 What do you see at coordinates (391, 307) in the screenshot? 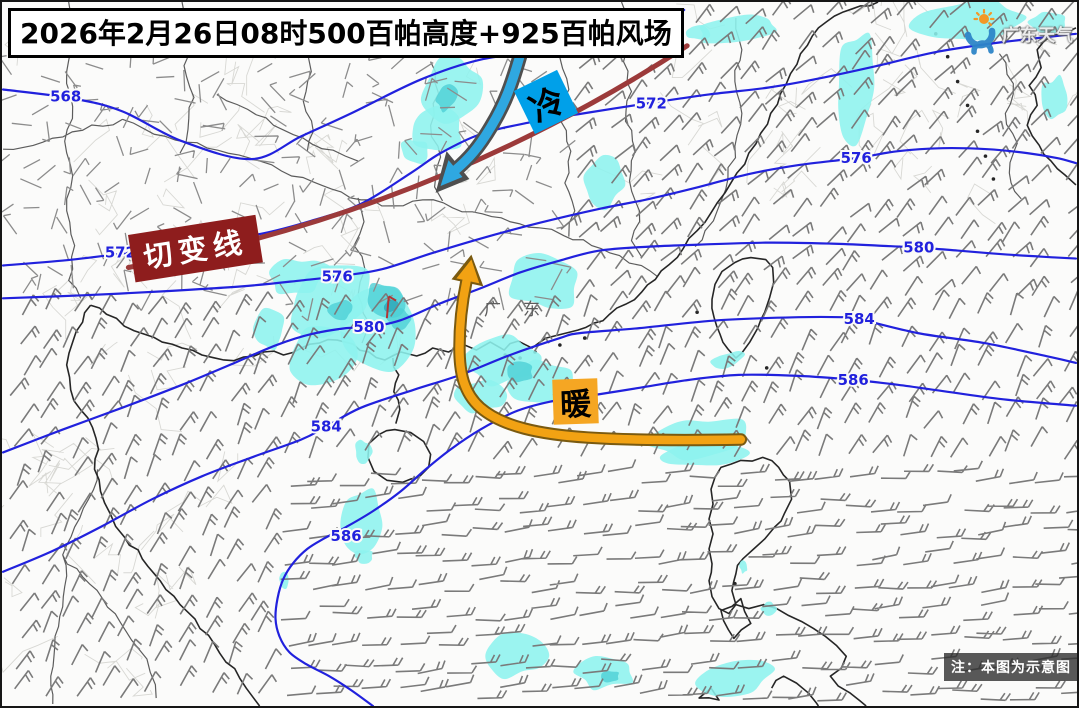
I see `red-wind-barb` at bounding box center [391, 307].